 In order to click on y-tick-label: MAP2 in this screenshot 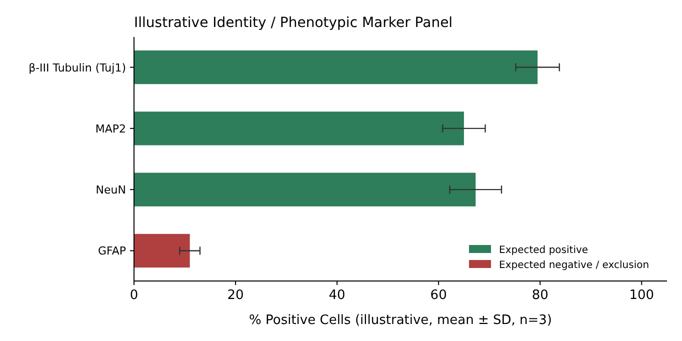, I will do `click(110, 129)`.